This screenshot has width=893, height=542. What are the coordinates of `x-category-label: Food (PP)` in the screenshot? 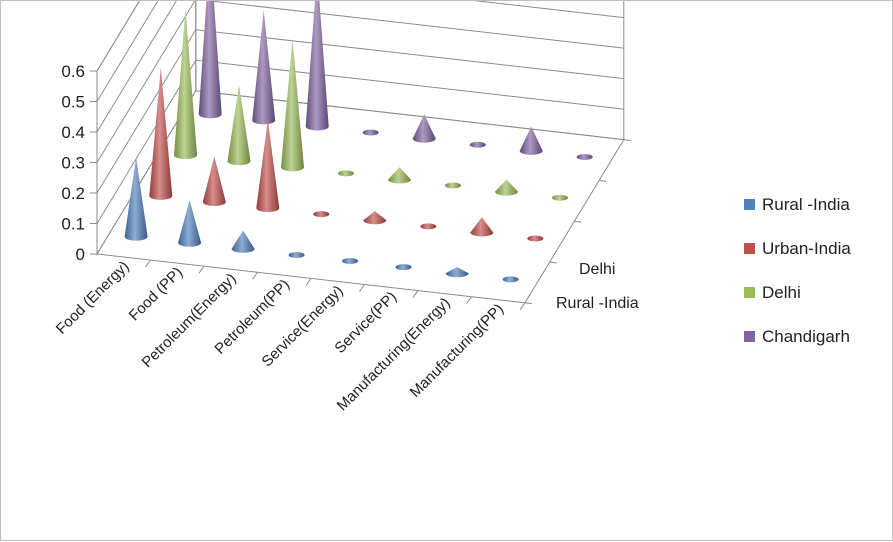 It's located at (156, 294).